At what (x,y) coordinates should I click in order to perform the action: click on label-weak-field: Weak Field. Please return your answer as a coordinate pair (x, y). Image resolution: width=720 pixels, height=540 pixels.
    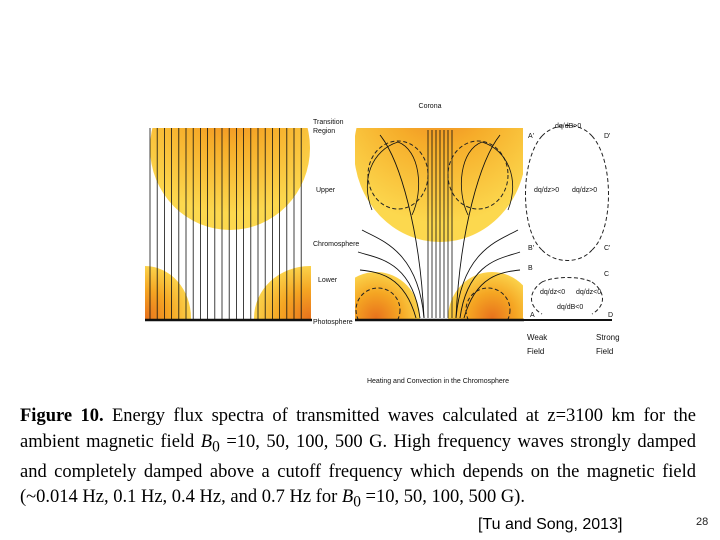
    Looking at the image, I should click on (538, 344).